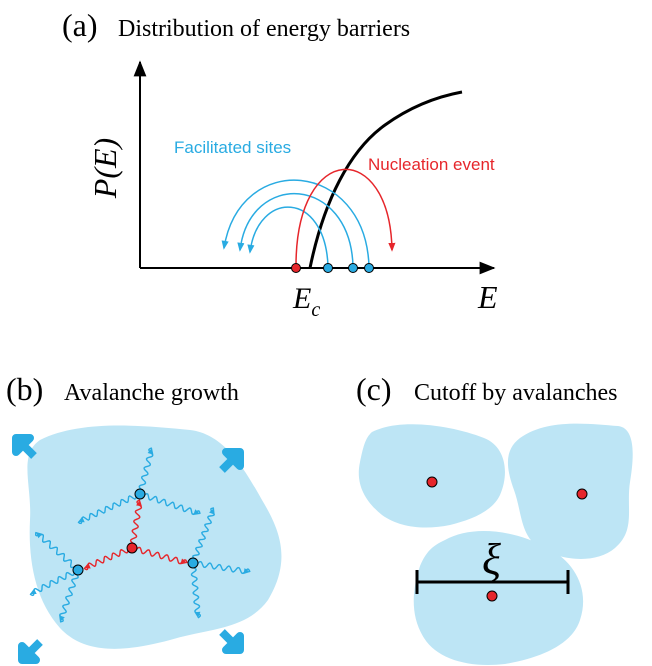  I want to click on expansion-arrow-bottom-right, so click(231, 641).